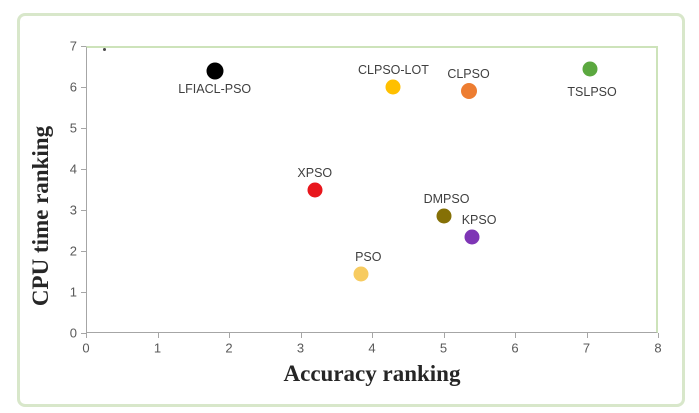 The height and width of the screenshot is (413, 699). I want to click on data-point-label-xpso: XPSO, so click(315, 172).